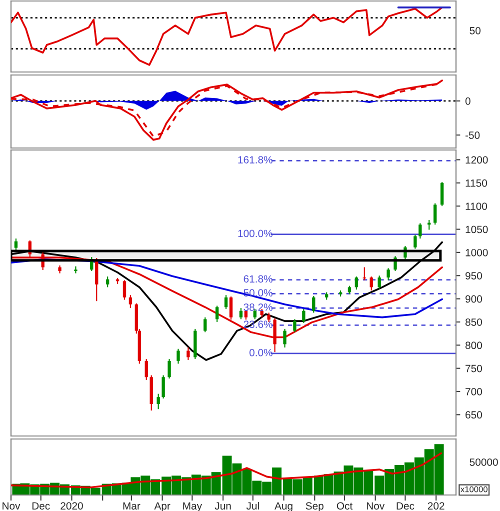 Image resolution: width=500 pixels, height=511 pixels. What do you see at coordinates (71, 506) in the screenshot?
I see `x-tick-label: 2020` at bounding box center [71, 506].